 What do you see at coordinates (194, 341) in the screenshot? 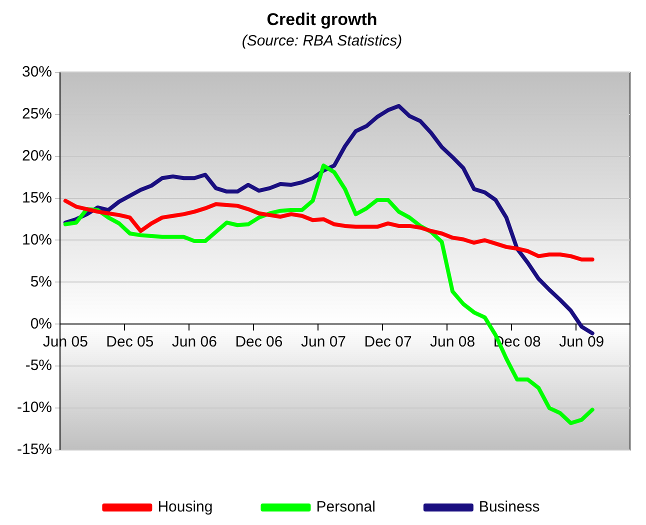
I see `x-tick-label: Jun 06` at bounding box center [194, 341].